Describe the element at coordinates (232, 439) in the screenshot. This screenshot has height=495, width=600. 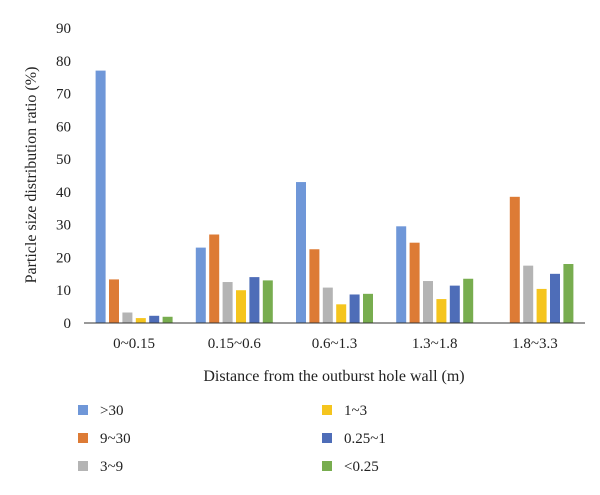
I see `legend: >30 9~30 3~9 1~3 0.25~1 <0.25` at that location.